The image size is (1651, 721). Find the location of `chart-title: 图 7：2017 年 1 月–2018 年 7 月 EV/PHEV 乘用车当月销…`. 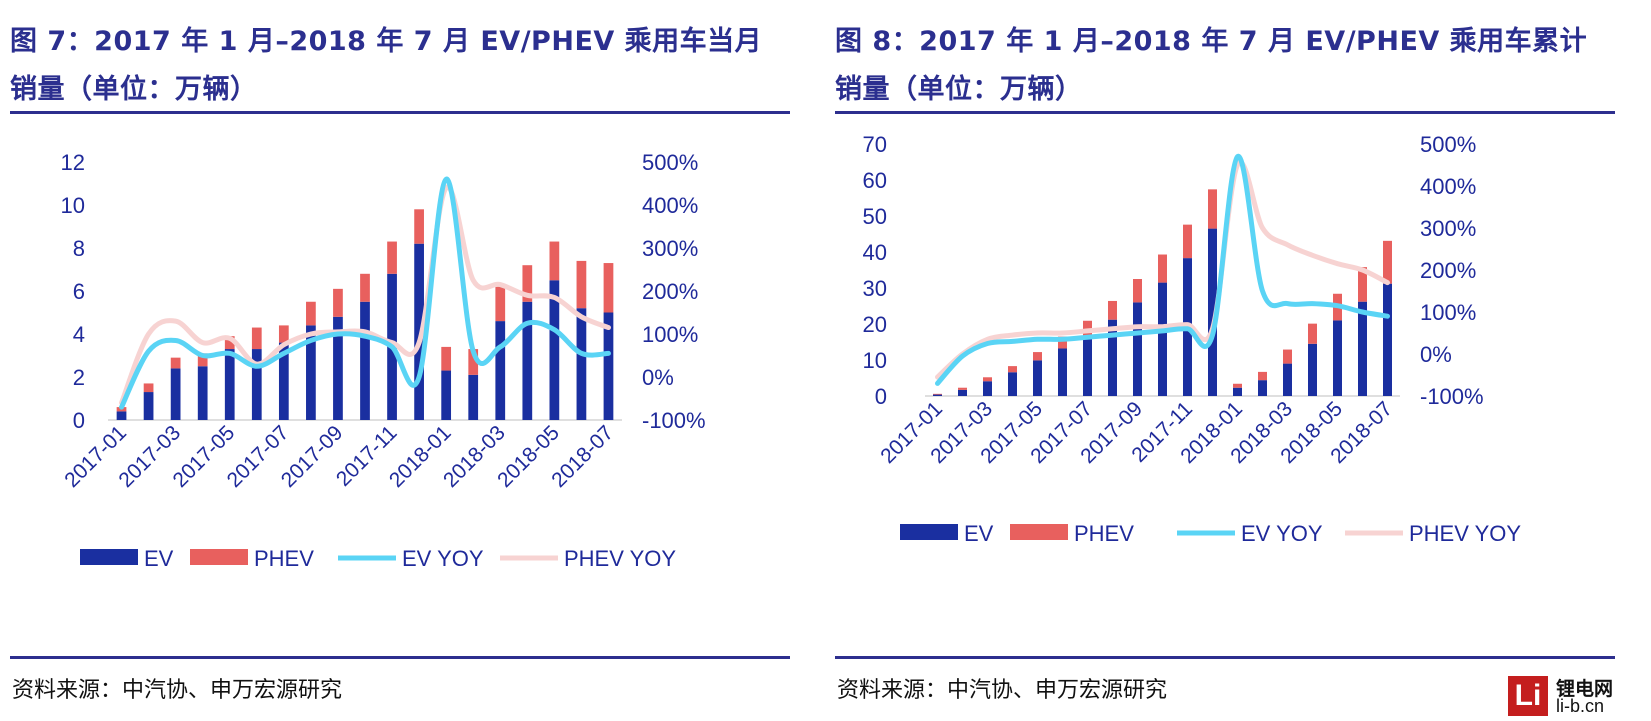

chart-title: 图 7：2017 年 1 月–2018 年 7 月 EV/PHEV 乘用车当月销… is located at coordinates (386, 65).